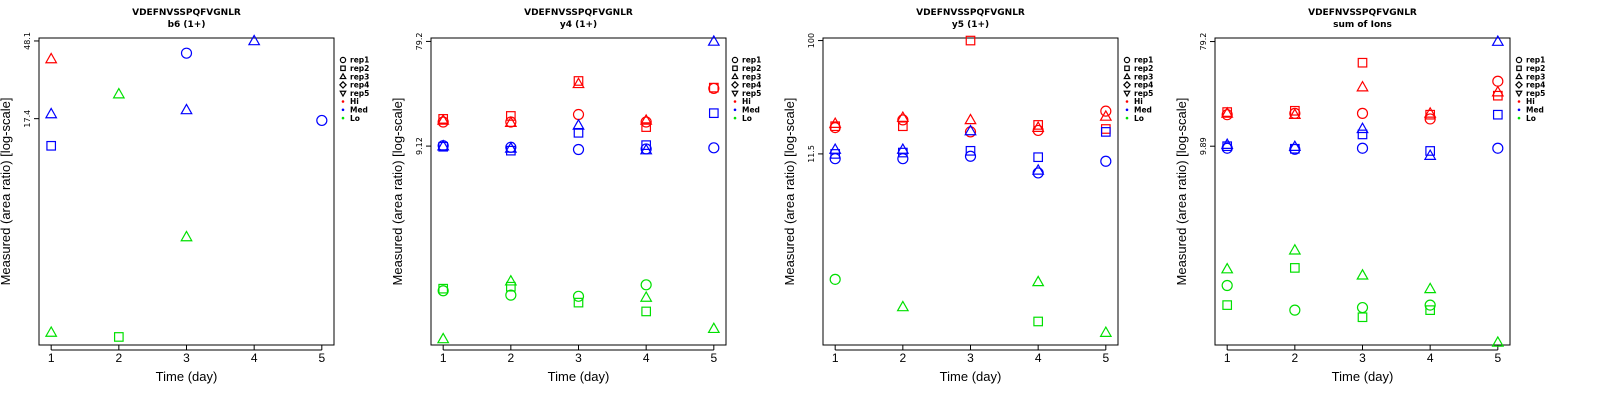  What do you see at coordinates (359, 85) in the screenshot?
I see `legend-label-rep4: rep4` at bounding box center [359, 85].